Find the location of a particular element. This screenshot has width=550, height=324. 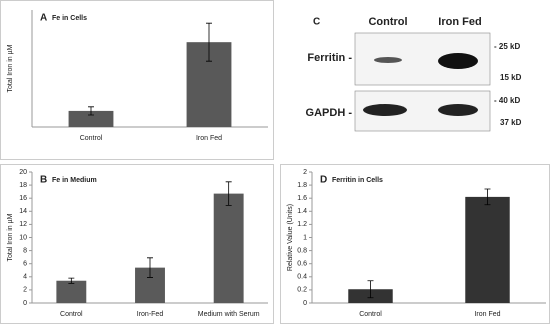

panel-label: A is located at coordinates (43, 18).